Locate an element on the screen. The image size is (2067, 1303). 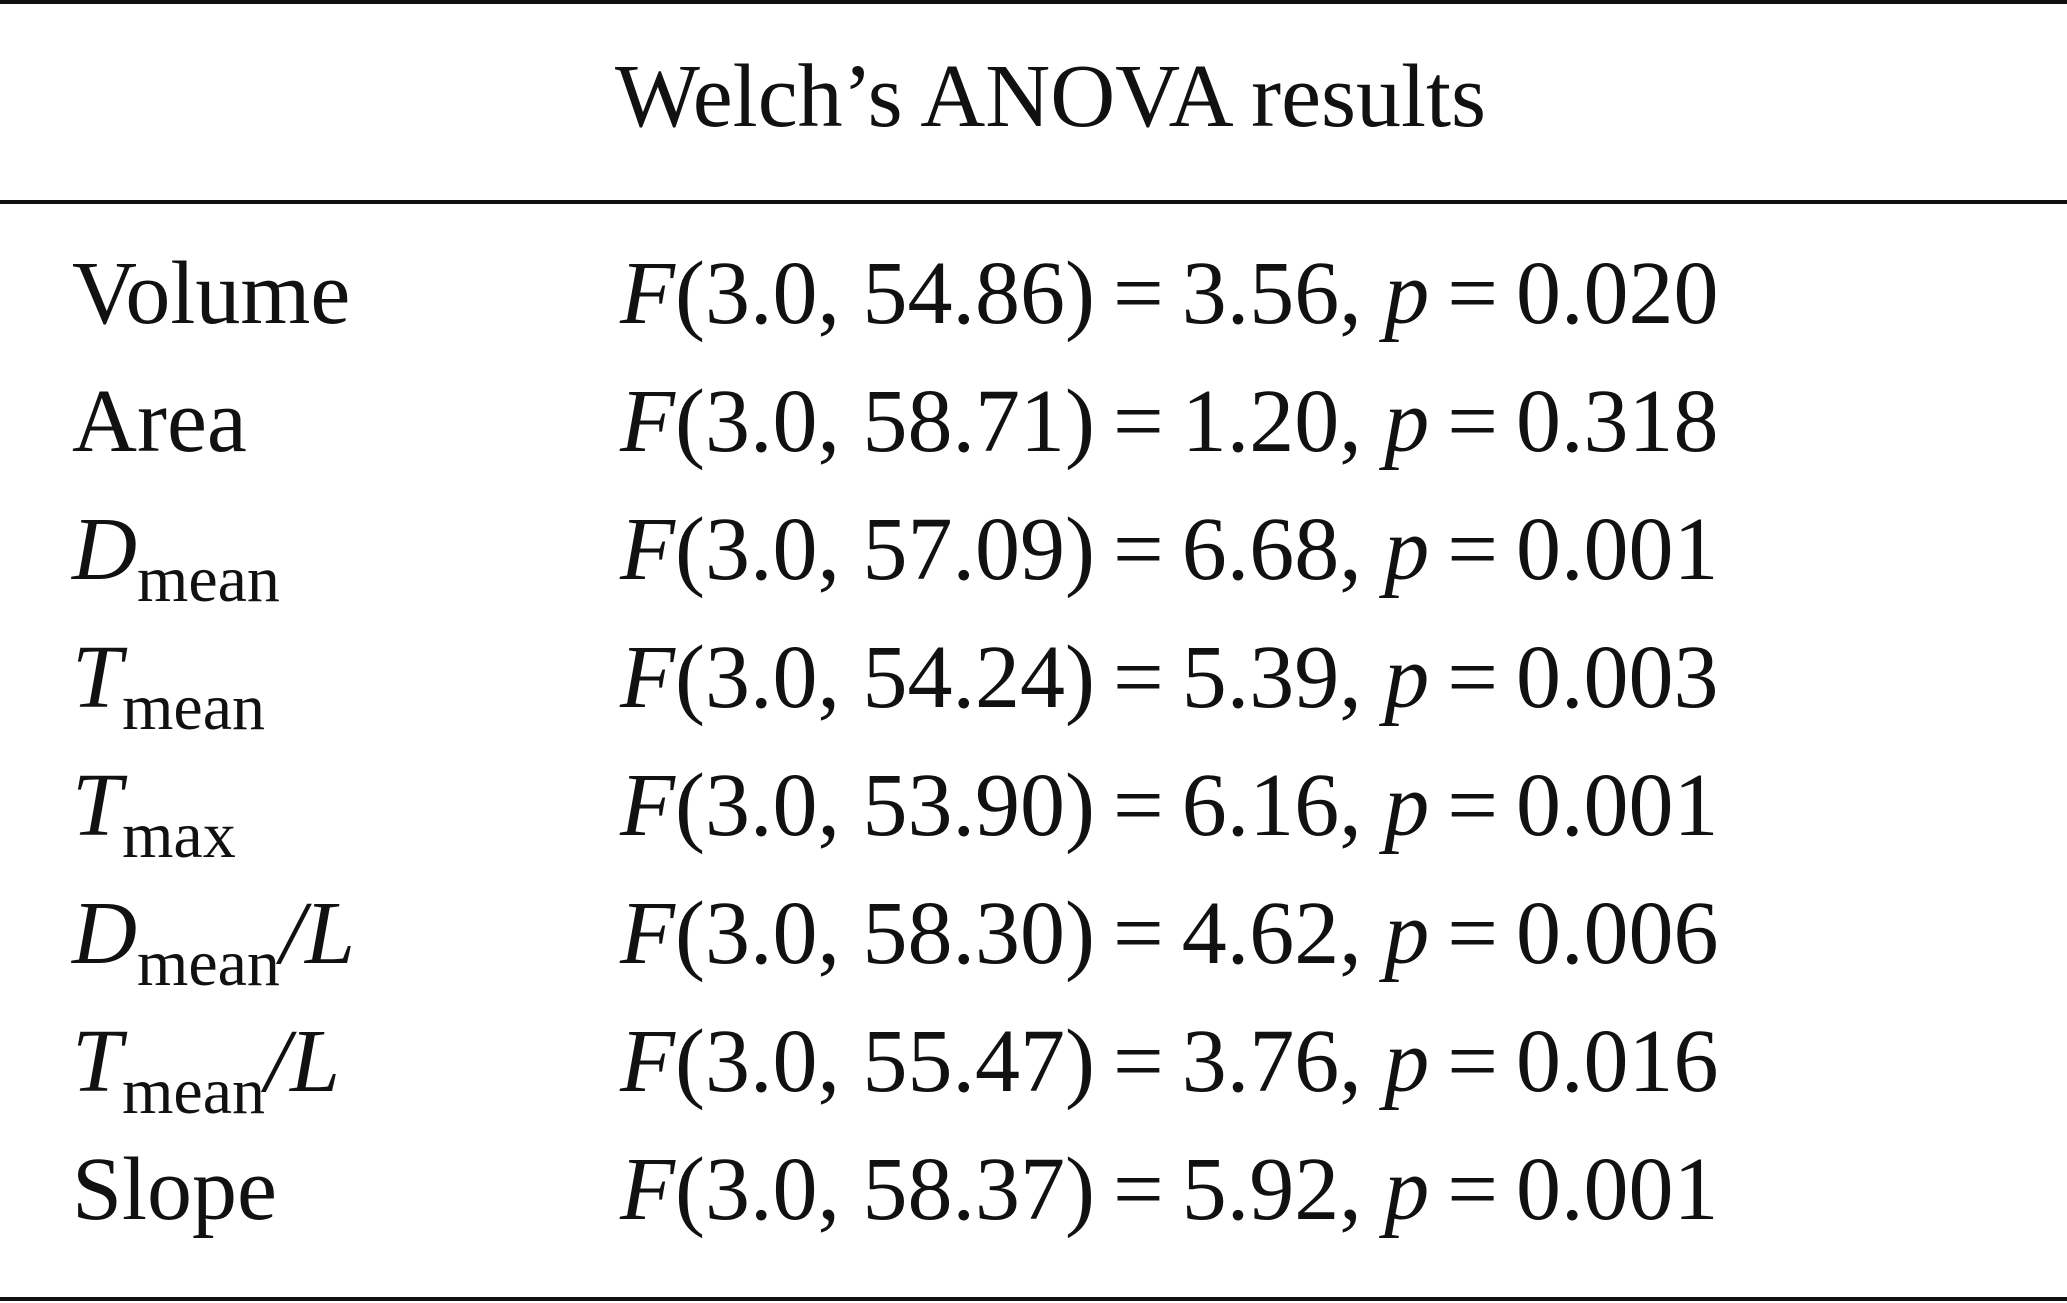
table-row: Tmean/L F(3.0, 55.47) = 3.76, p = 0.016 is located at coordinates (1033, 1063).